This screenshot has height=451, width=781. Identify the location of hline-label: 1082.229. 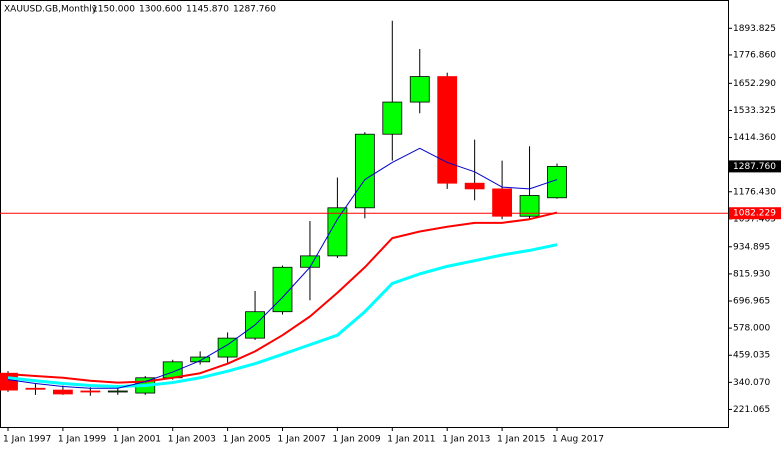
(754, 214).